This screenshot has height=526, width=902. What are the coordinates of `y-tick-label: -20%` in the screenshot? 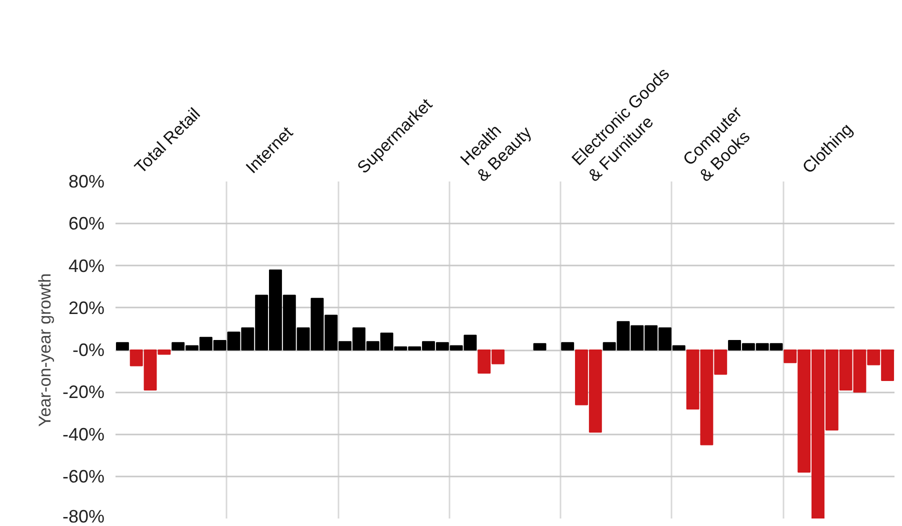 It's located at (83, 392).